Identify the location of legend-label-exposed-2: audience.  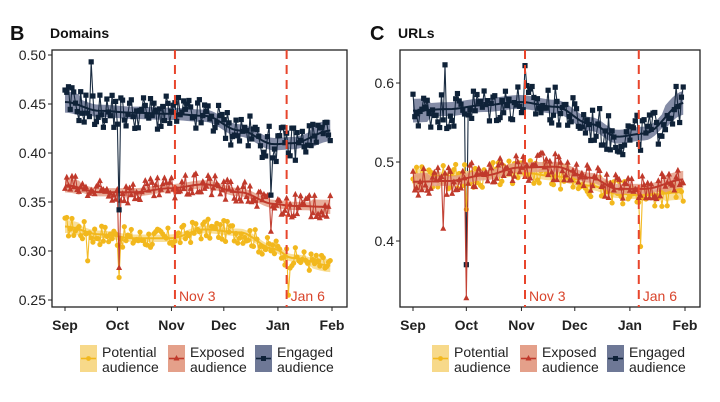
(218, 367).